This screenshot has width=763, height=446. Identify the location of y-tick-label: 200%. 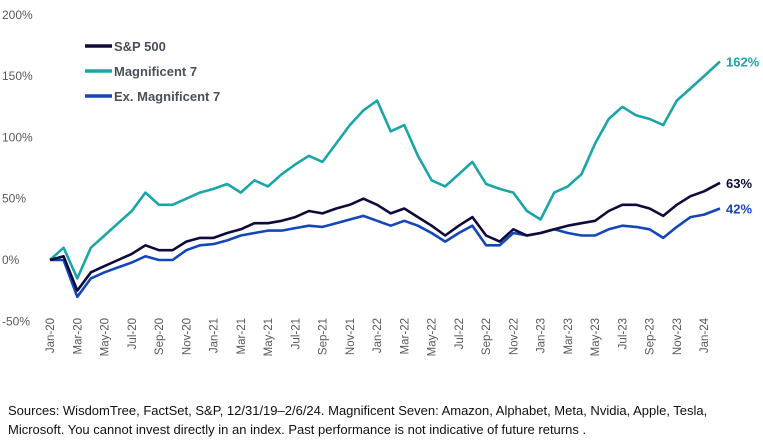
(17, 15).